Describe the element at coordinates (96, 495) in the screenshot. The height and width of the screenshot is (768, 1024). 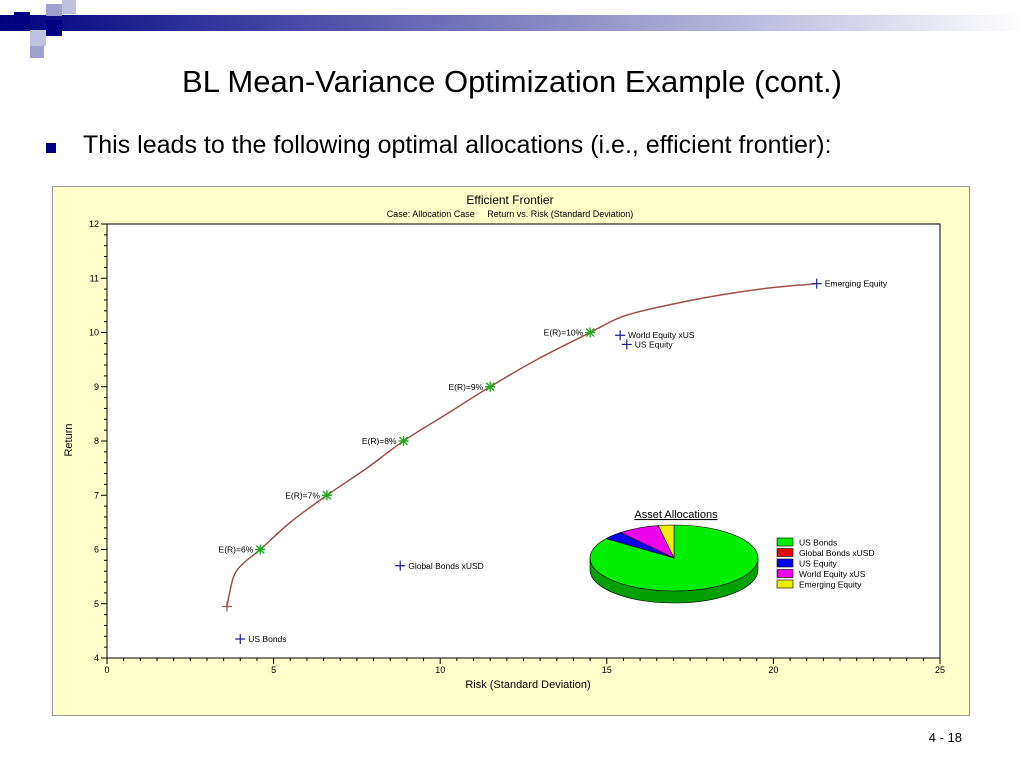
I see `y-tick-label: 7` at that location.